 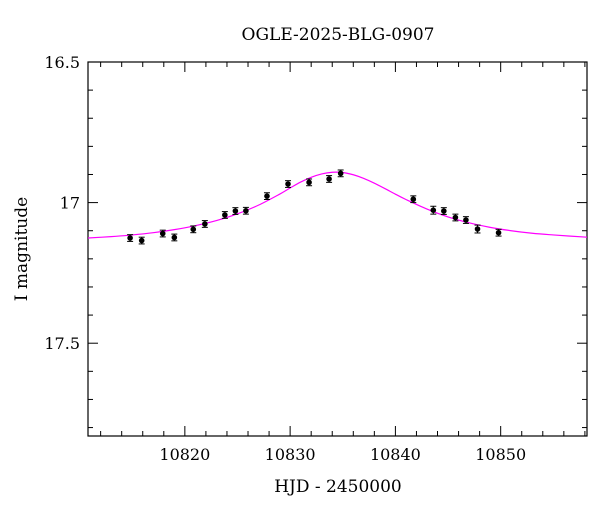 I want to click on y-tick-label: 17.5, so click(x=62, y=343).